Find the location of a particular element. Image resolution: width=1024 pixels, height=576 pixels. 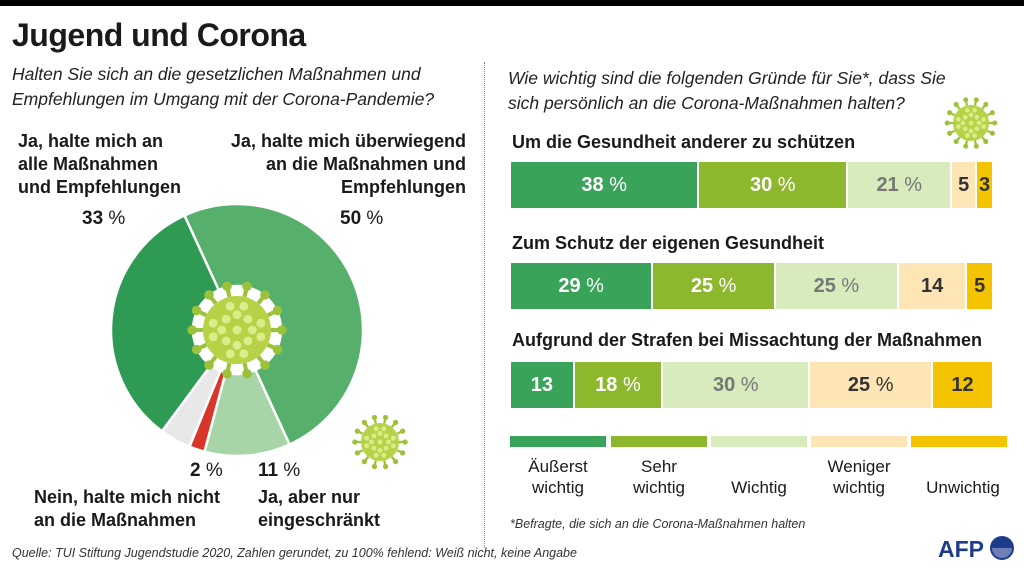

legend-swatch-unimportant is located at coordinates (959, 441).